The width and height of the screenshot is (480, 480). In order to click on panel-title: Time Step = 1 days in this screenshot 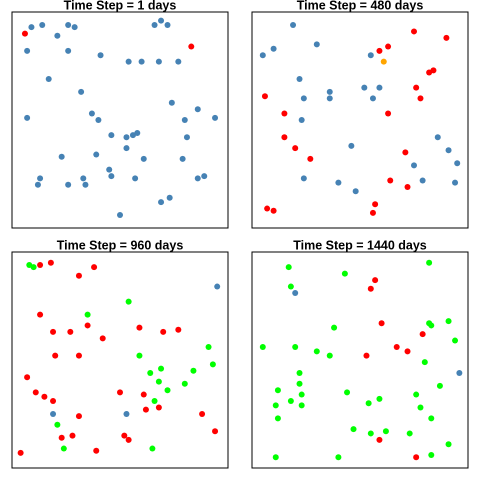, I will do `click(120, 6)`.